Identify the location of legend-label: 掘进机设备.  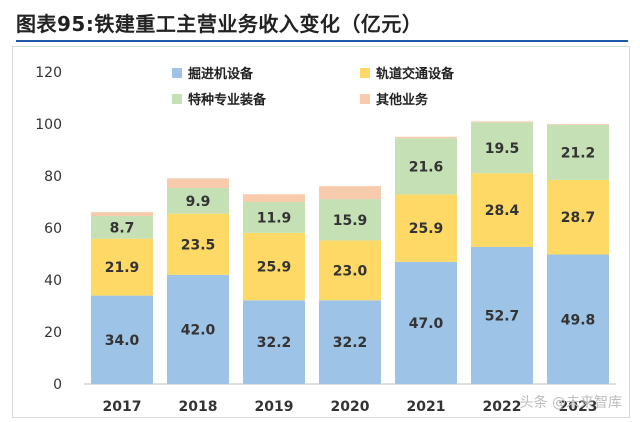
(221, 74).